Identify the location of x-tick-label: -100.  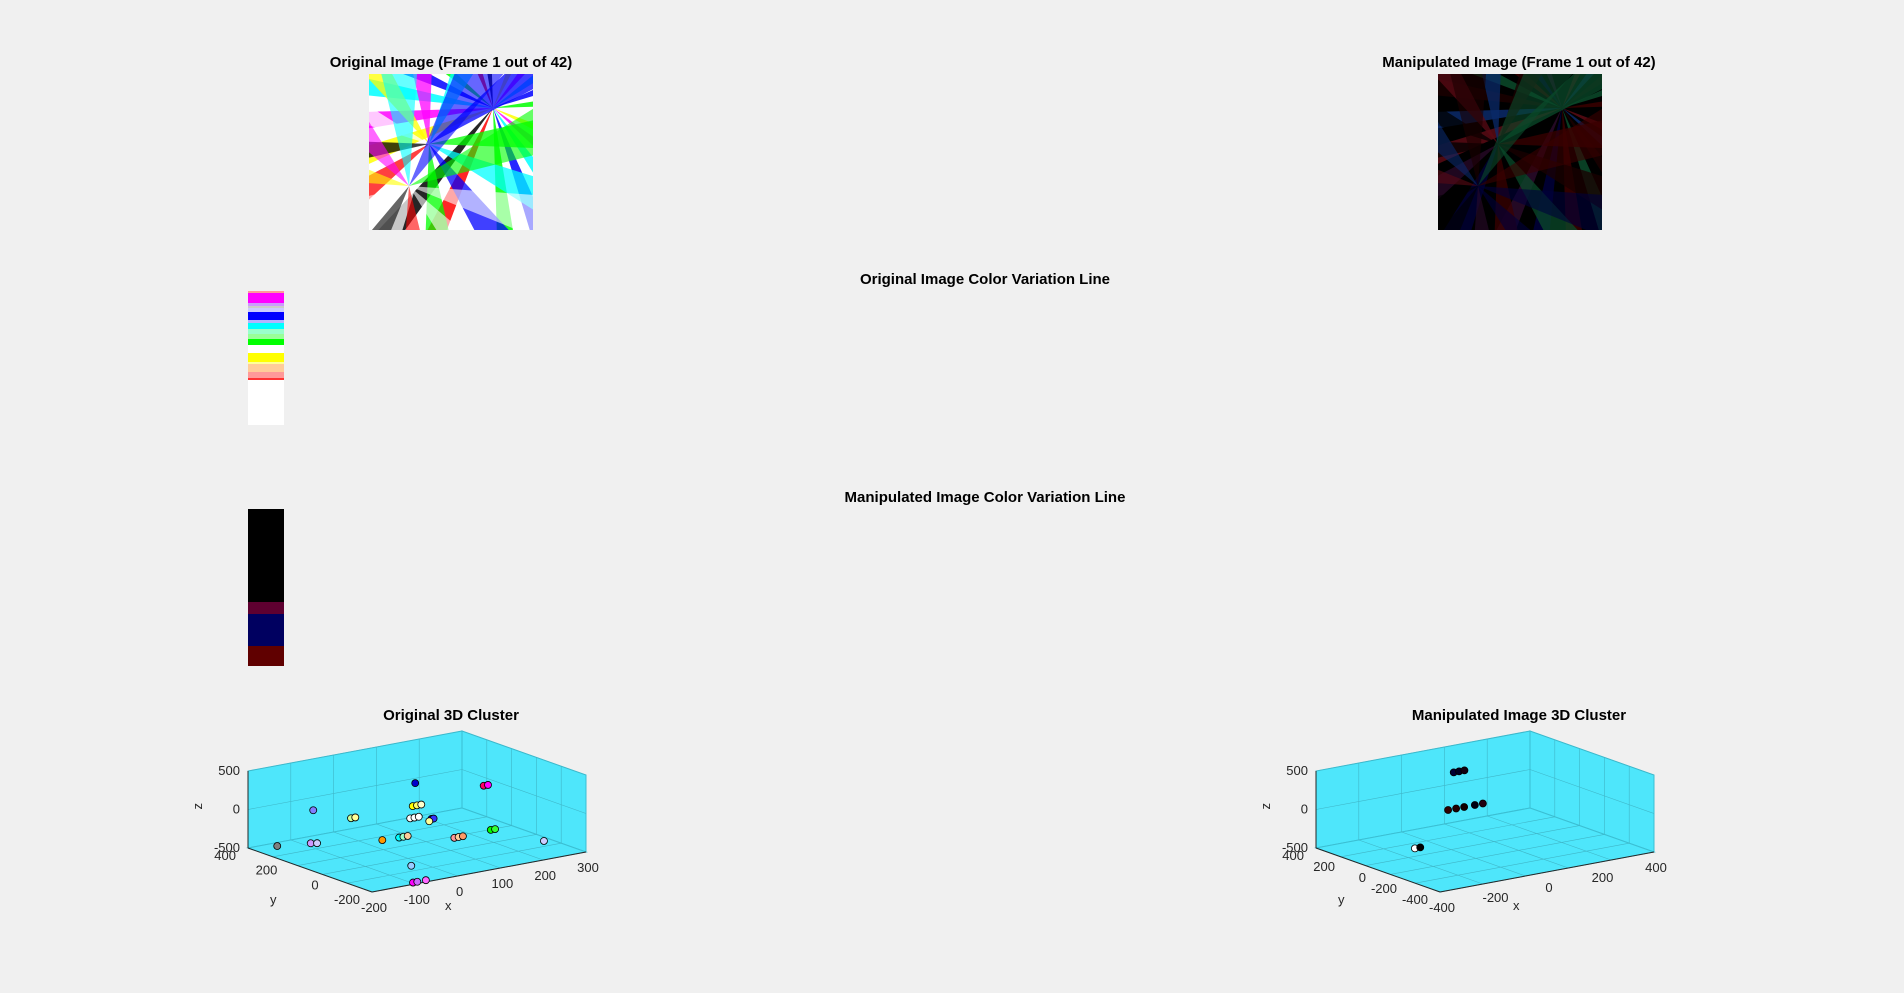
(417, 899).